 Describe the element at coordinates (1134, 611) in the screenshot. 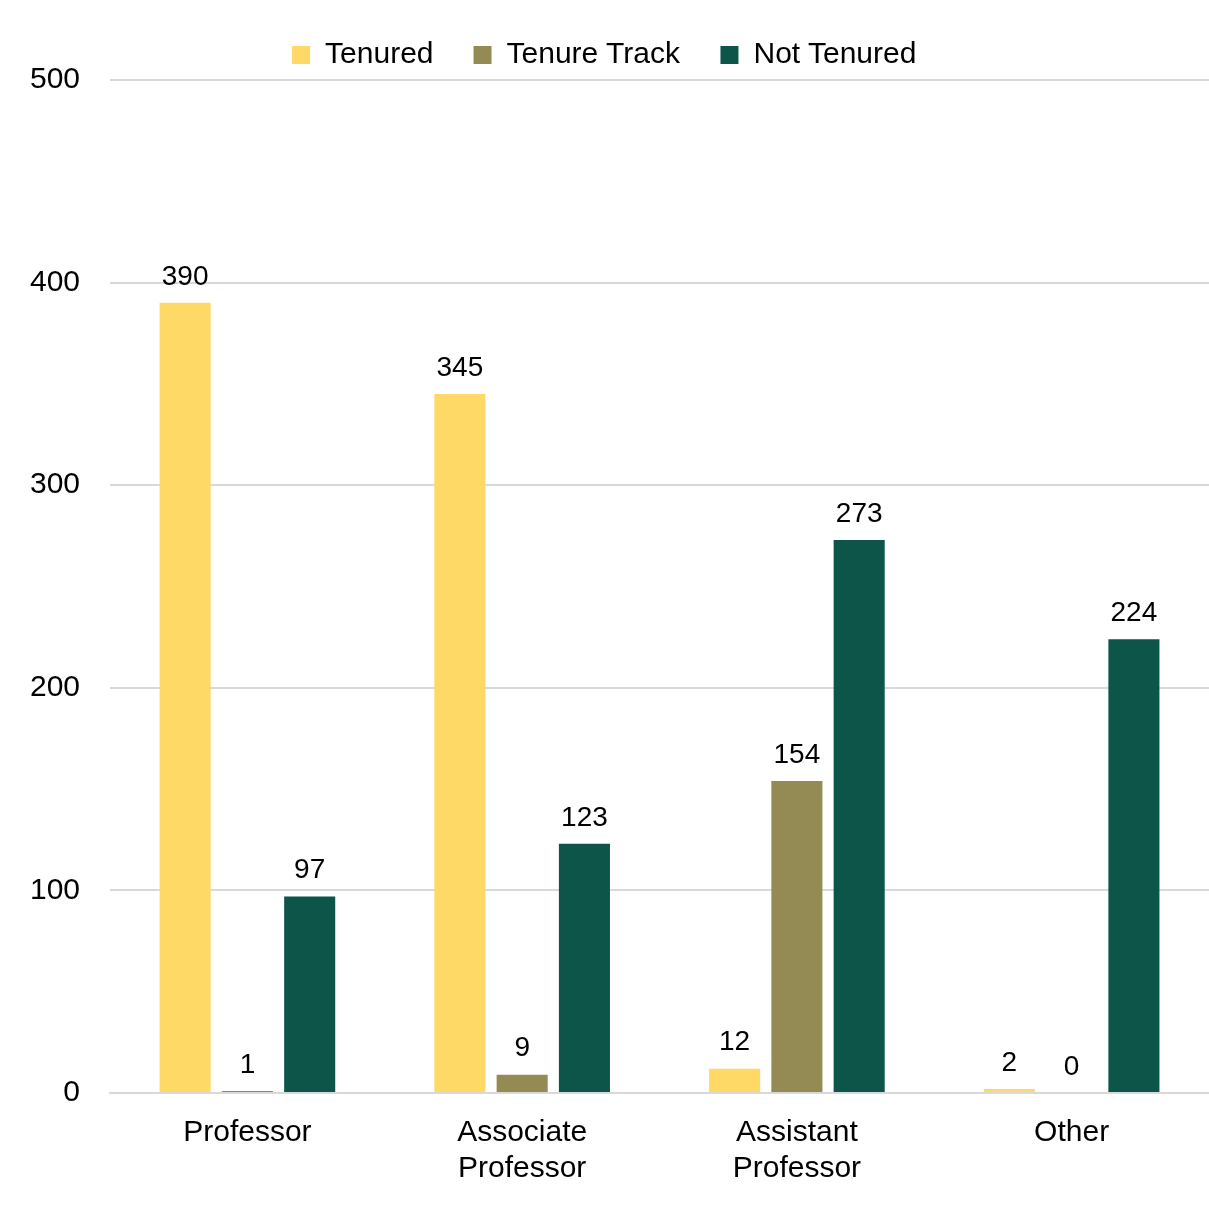

I see `data-label: 224` at that location.